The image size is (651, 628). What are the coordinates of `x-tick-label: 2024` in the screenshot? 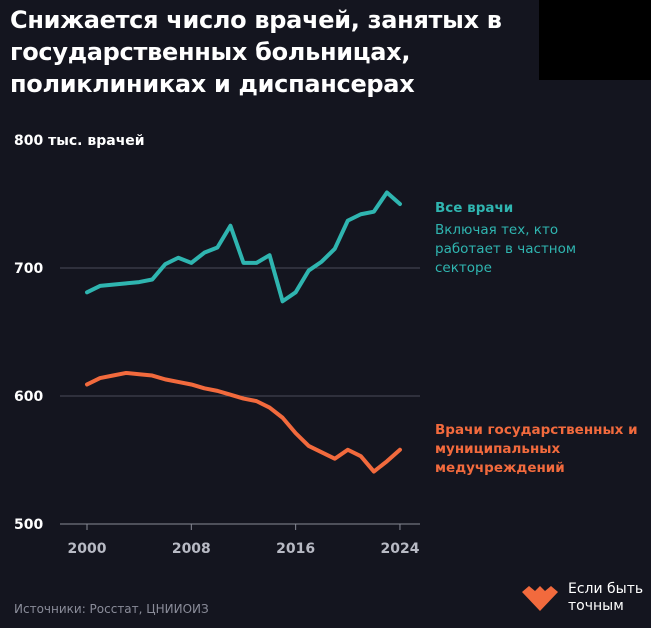 It's located at (399, 549).